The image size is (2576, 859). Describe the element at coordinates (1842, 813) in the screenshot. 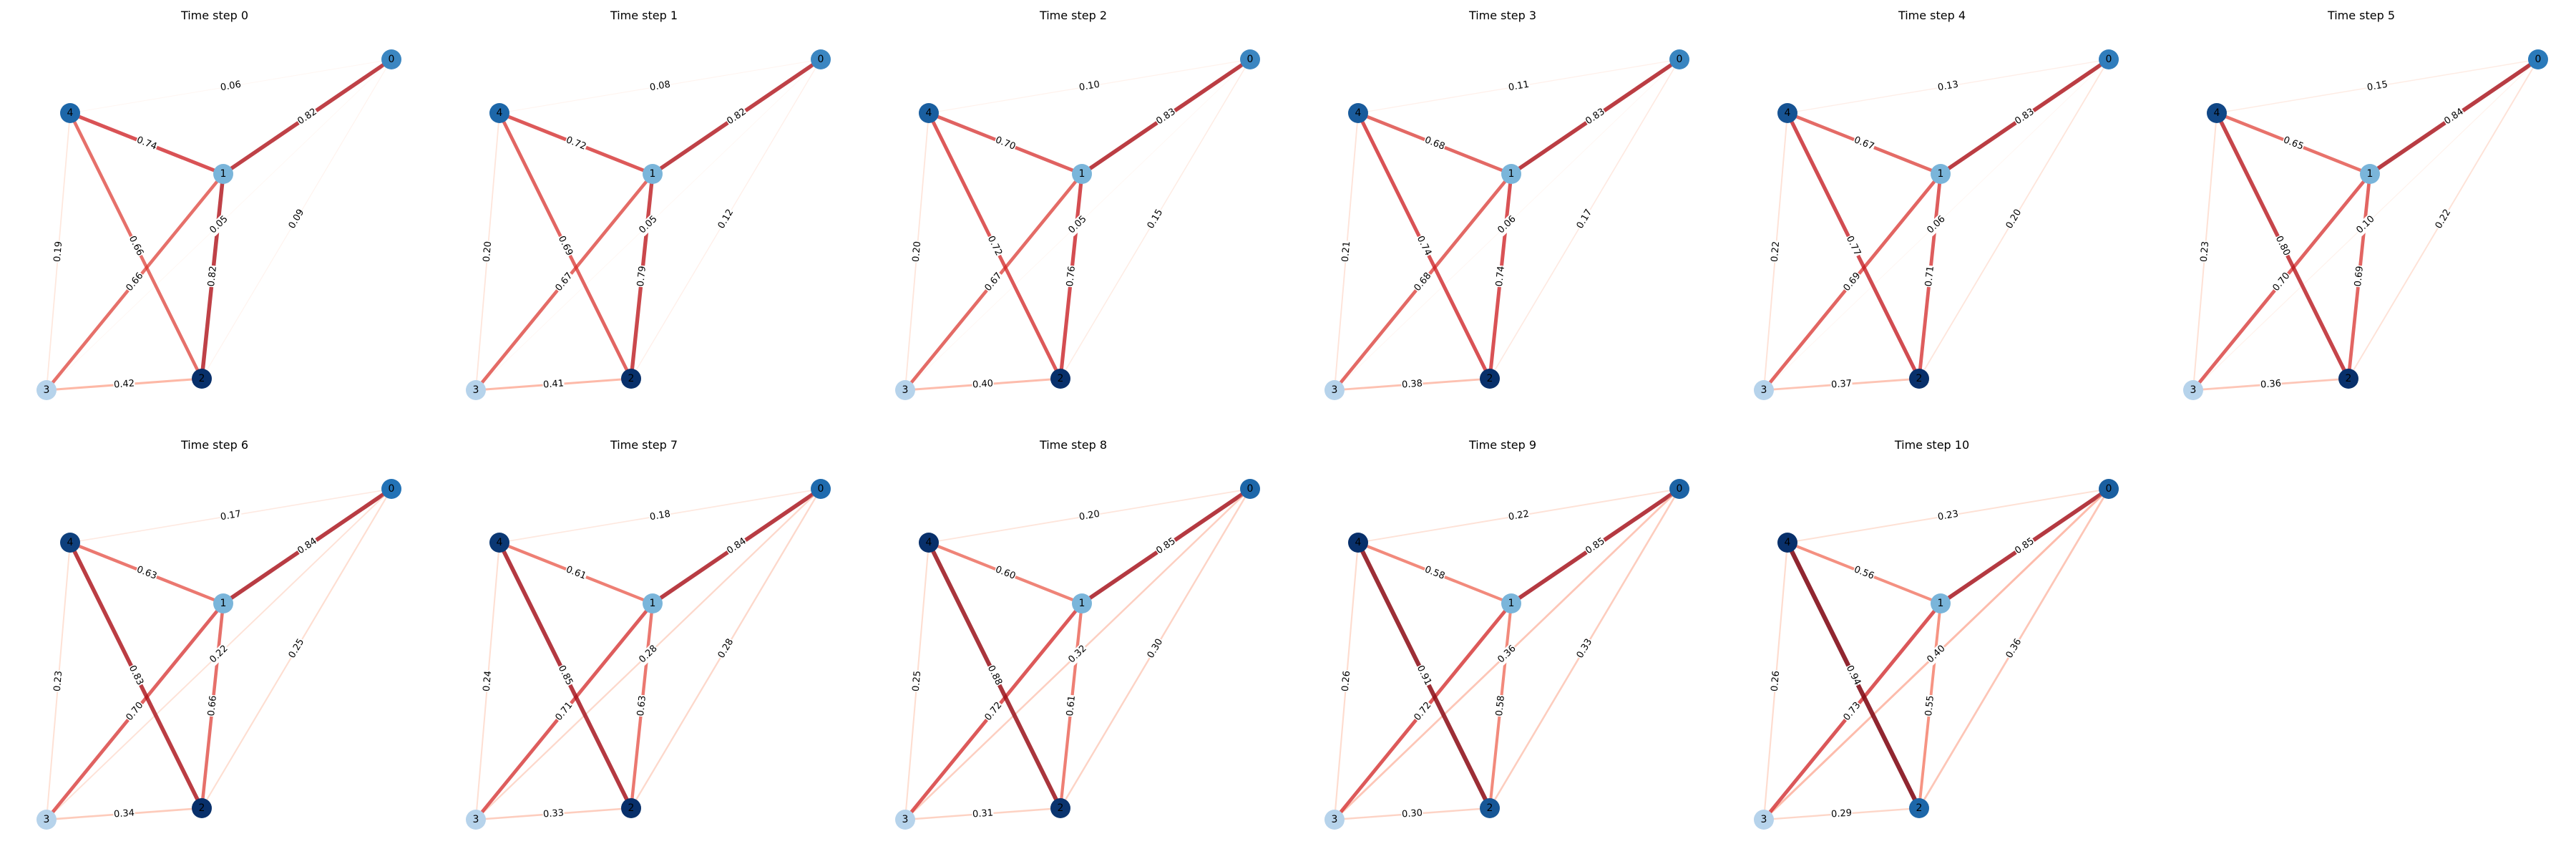

I see `edge-weight-label: 0.29` at that location.